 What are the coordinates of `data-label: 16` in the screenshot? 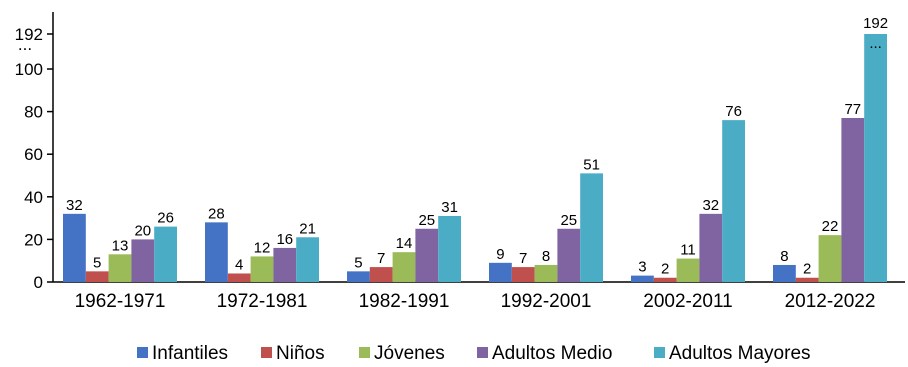 It's located at (284, 239).